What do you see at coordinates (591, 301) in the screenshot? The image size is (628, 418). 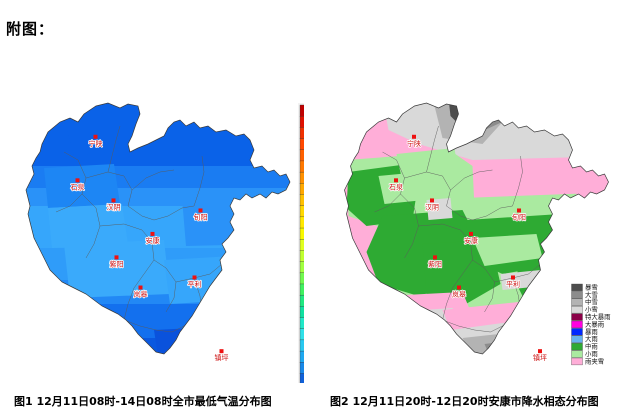 I see `legend-label: 中雪` at bounding box center [591, 301].